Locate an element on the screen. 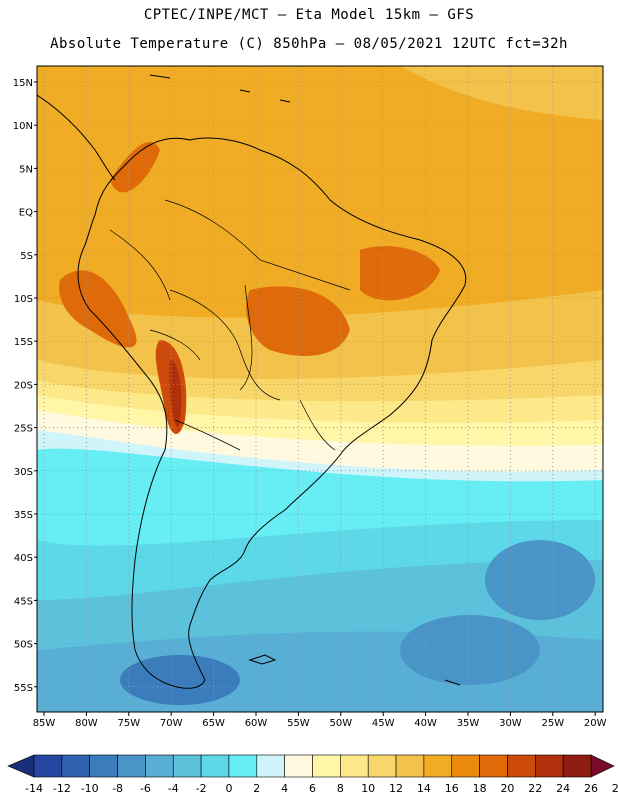  warm-core-north-andes is located at coordinates (135, 167).